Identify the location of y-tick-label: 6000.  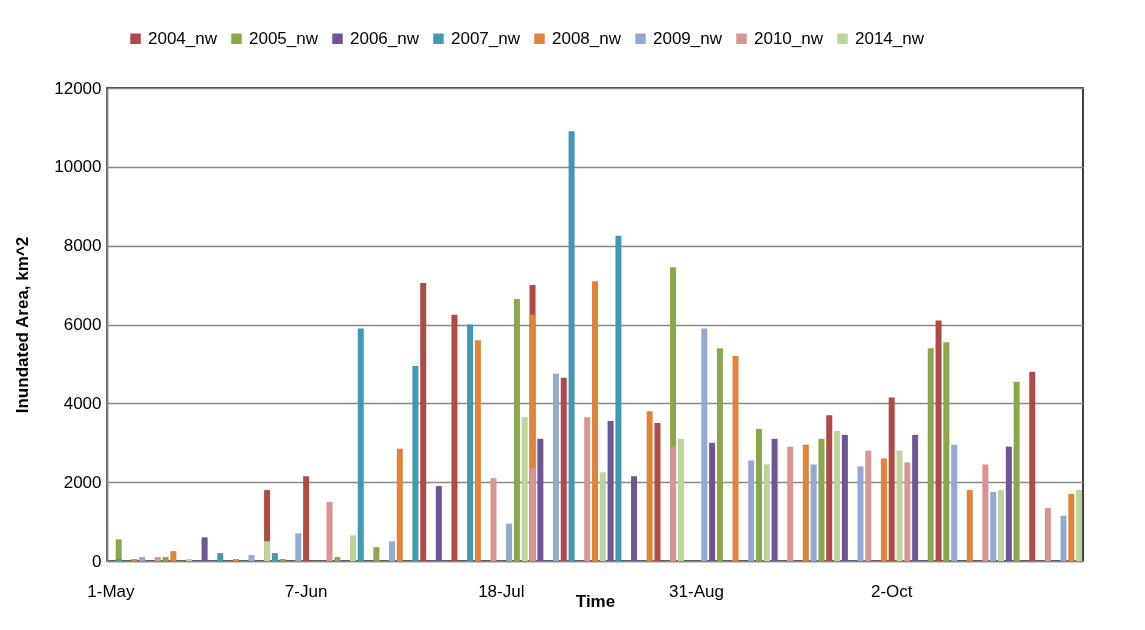
(82, 324).